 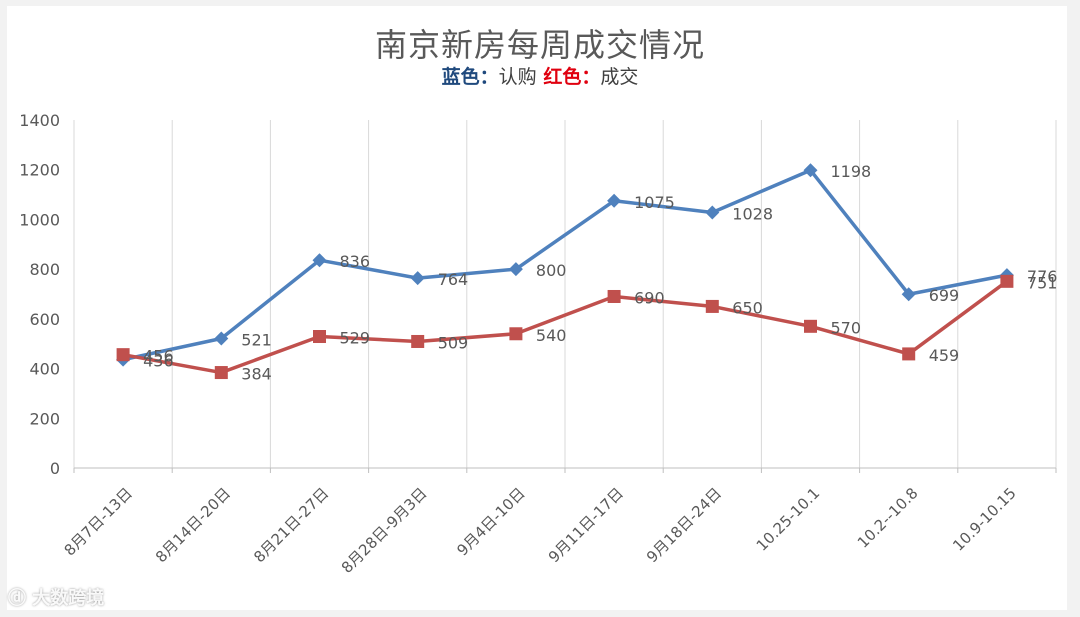 What do you see at coordinates (291, 525) in the screenshot?
I see `x-tick-label: 8月21日-27日` at bounding box center [291, 525].